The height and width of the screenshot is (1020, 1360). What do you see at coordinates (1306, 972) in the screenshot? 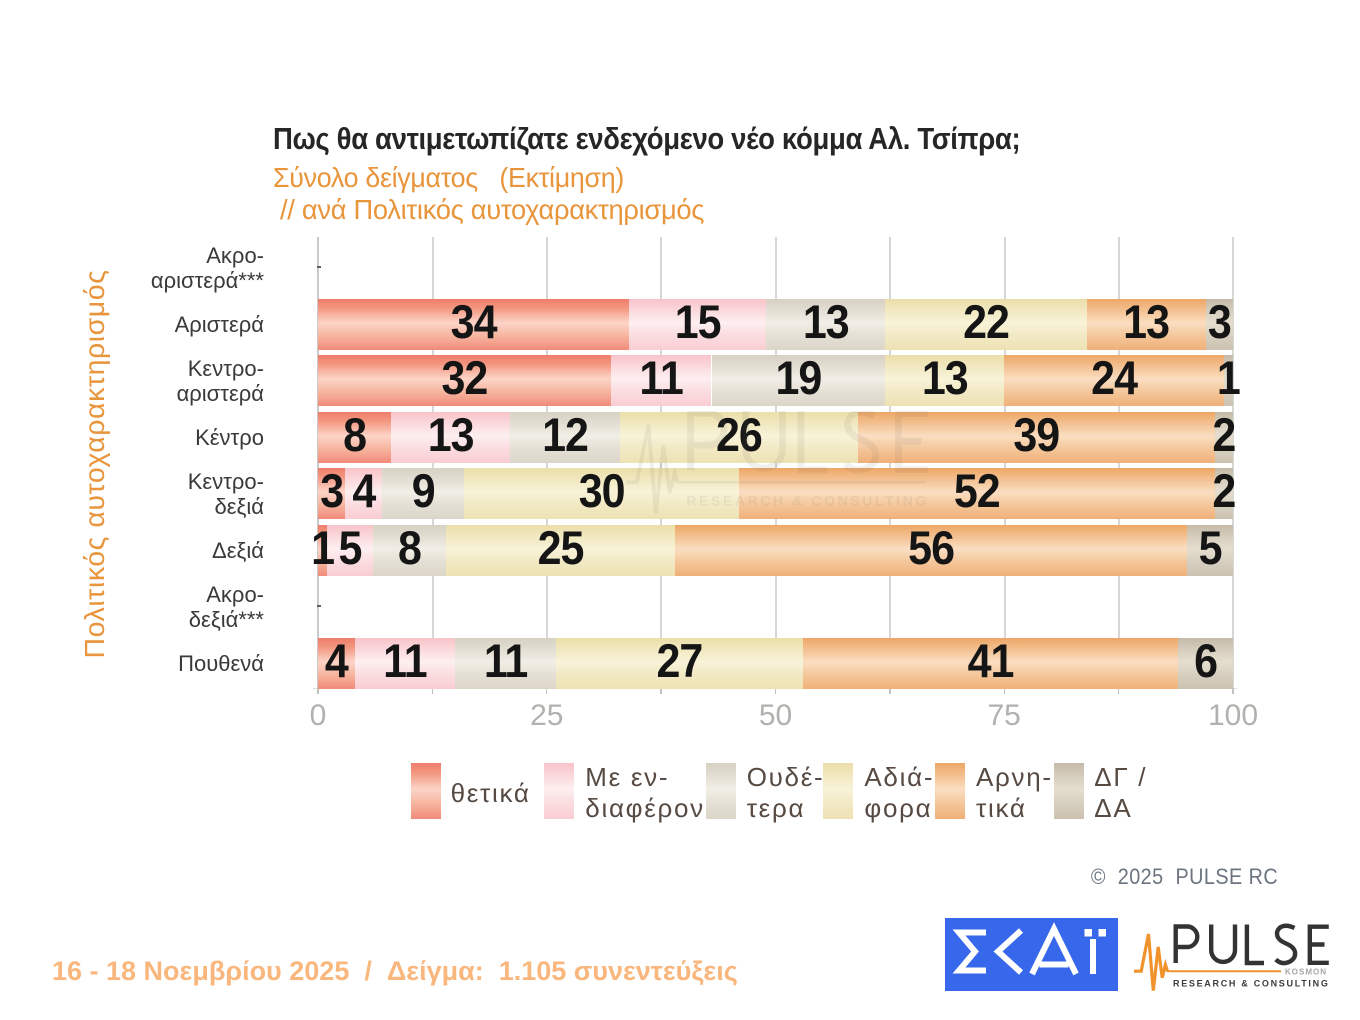
I see `svg-text: KOSMON` at bounding box center [1306, 972].